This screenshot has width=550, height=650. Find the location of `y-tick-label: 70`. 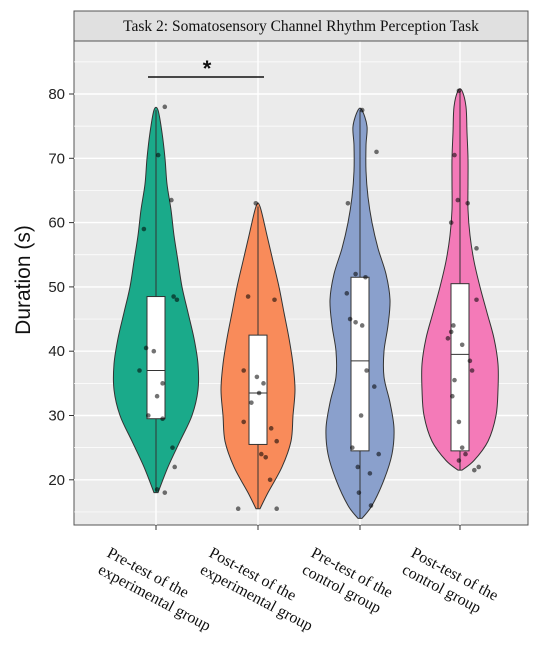

y-tick-label: 70 is located at coordinates (56, 158).